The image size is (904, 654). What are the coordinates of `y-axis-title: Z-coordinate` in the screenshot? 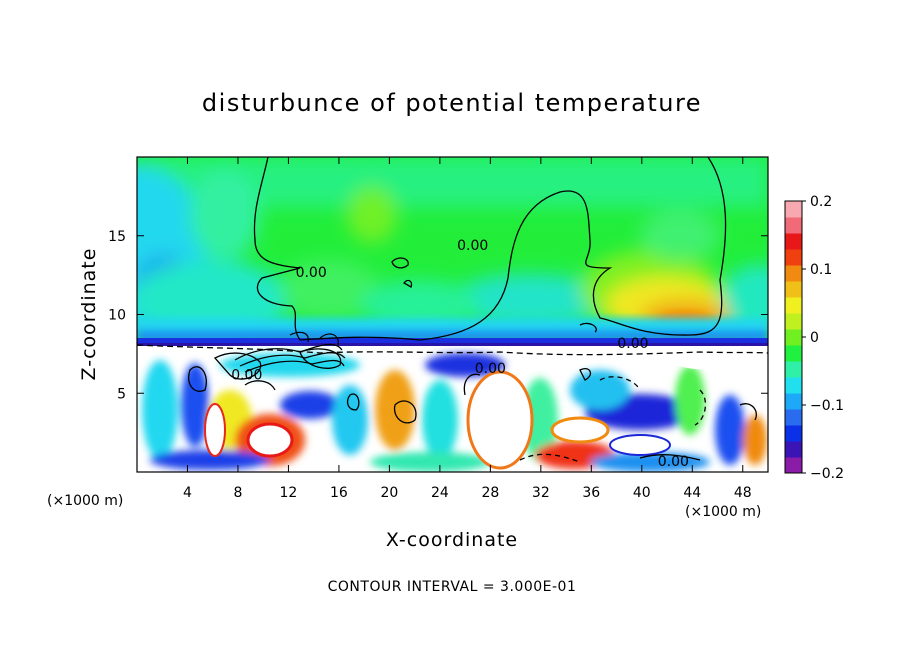 It's located at (89, 314).